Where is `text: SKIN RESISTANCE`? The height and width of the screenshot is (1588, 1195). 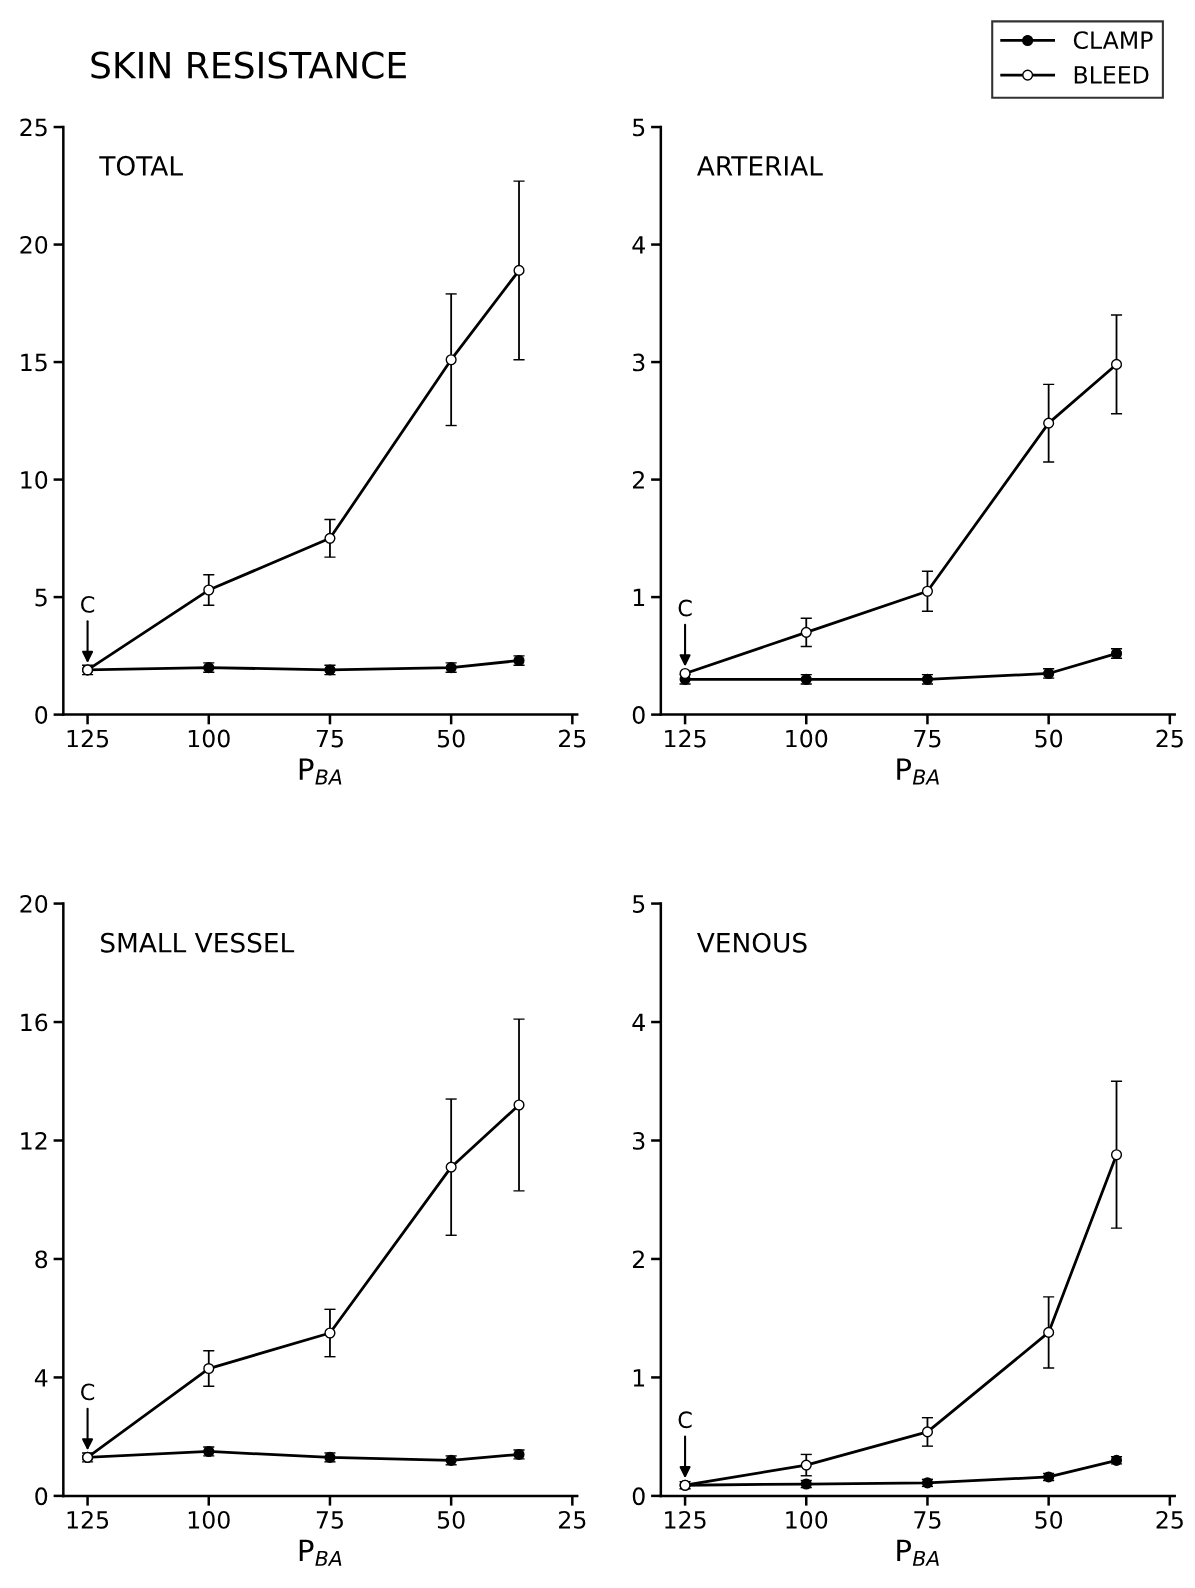
text: SKIN RESISTANCE is located at coordinates (248, 65).